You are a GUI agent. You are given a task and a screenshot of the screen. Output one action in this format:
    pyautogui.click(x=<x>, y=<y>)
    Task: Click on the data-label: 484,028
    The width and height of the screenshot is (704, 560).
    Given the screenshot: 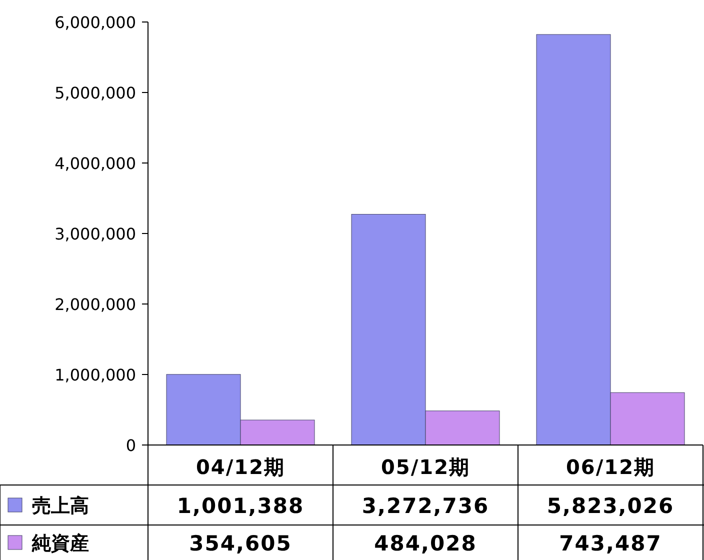 What is the action you would take?
    pyautogui.click(x=425, y=544)
    